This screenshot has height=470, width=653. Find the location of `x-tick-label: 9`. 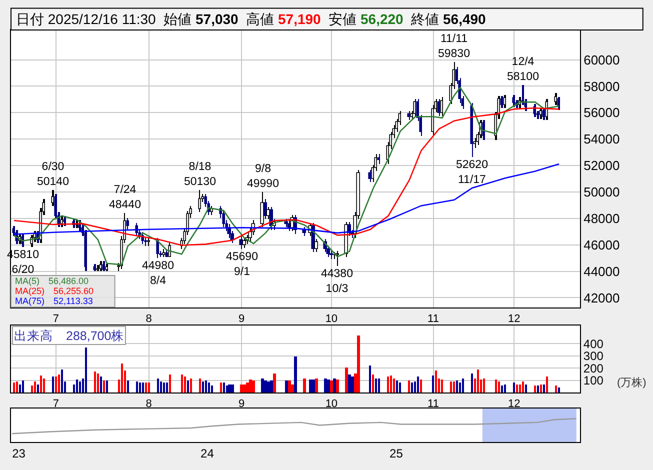

x-tick-label: 9 is located at coordinates (241, 318).